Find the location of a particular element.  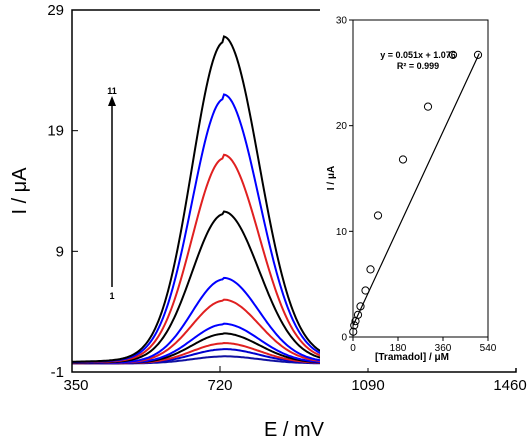

concentration-arrow: 11 1 is located at coordinates (112, 193).